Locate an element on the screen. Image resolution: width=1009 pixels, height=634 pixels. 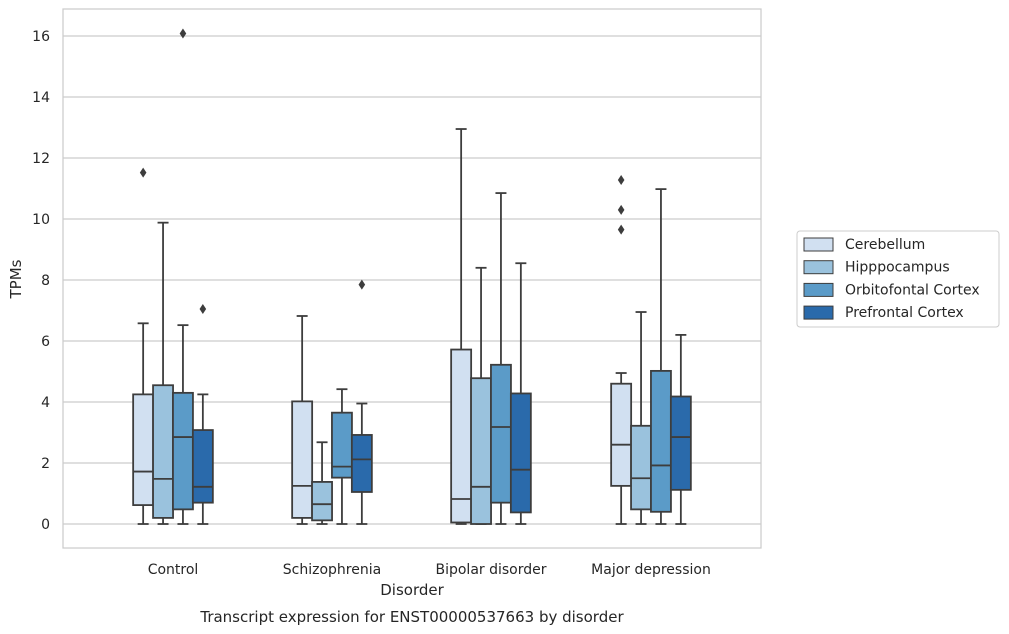
y-tick-label: 14 is located at coordinates (41, 98).